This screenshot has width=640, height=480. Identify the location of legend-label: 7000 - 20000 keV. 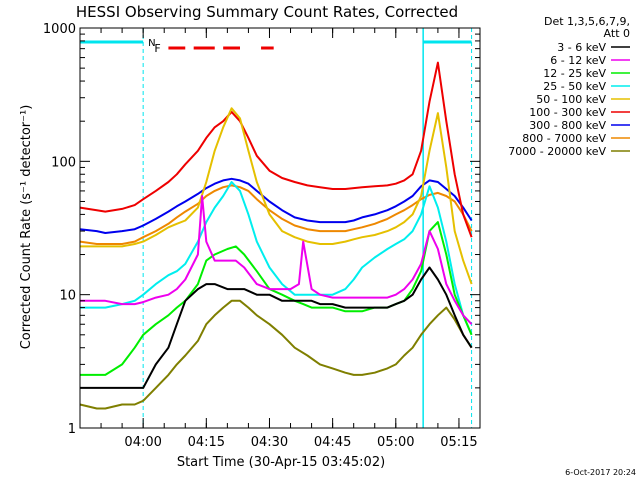
(557, 151).